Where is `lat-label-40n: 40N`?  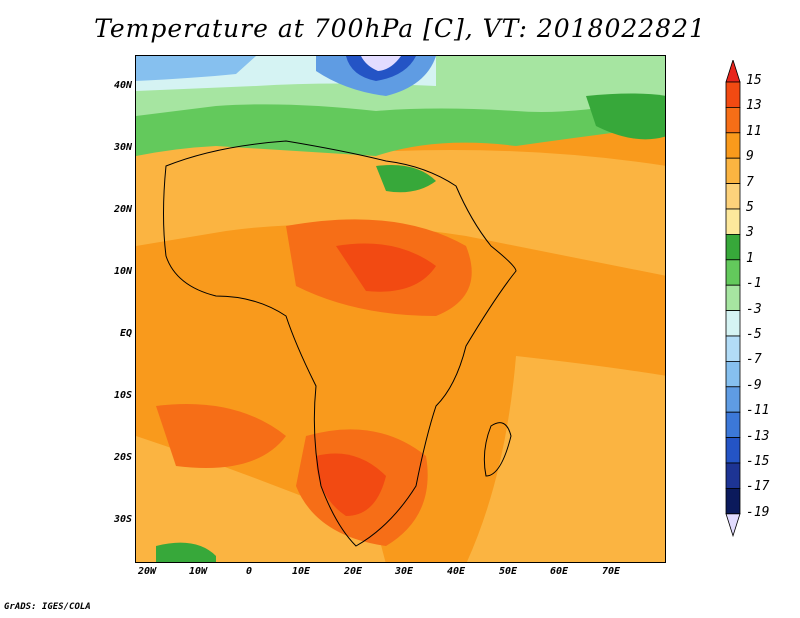
lat-label-40n: 40N is located at coordinates (122, 85).